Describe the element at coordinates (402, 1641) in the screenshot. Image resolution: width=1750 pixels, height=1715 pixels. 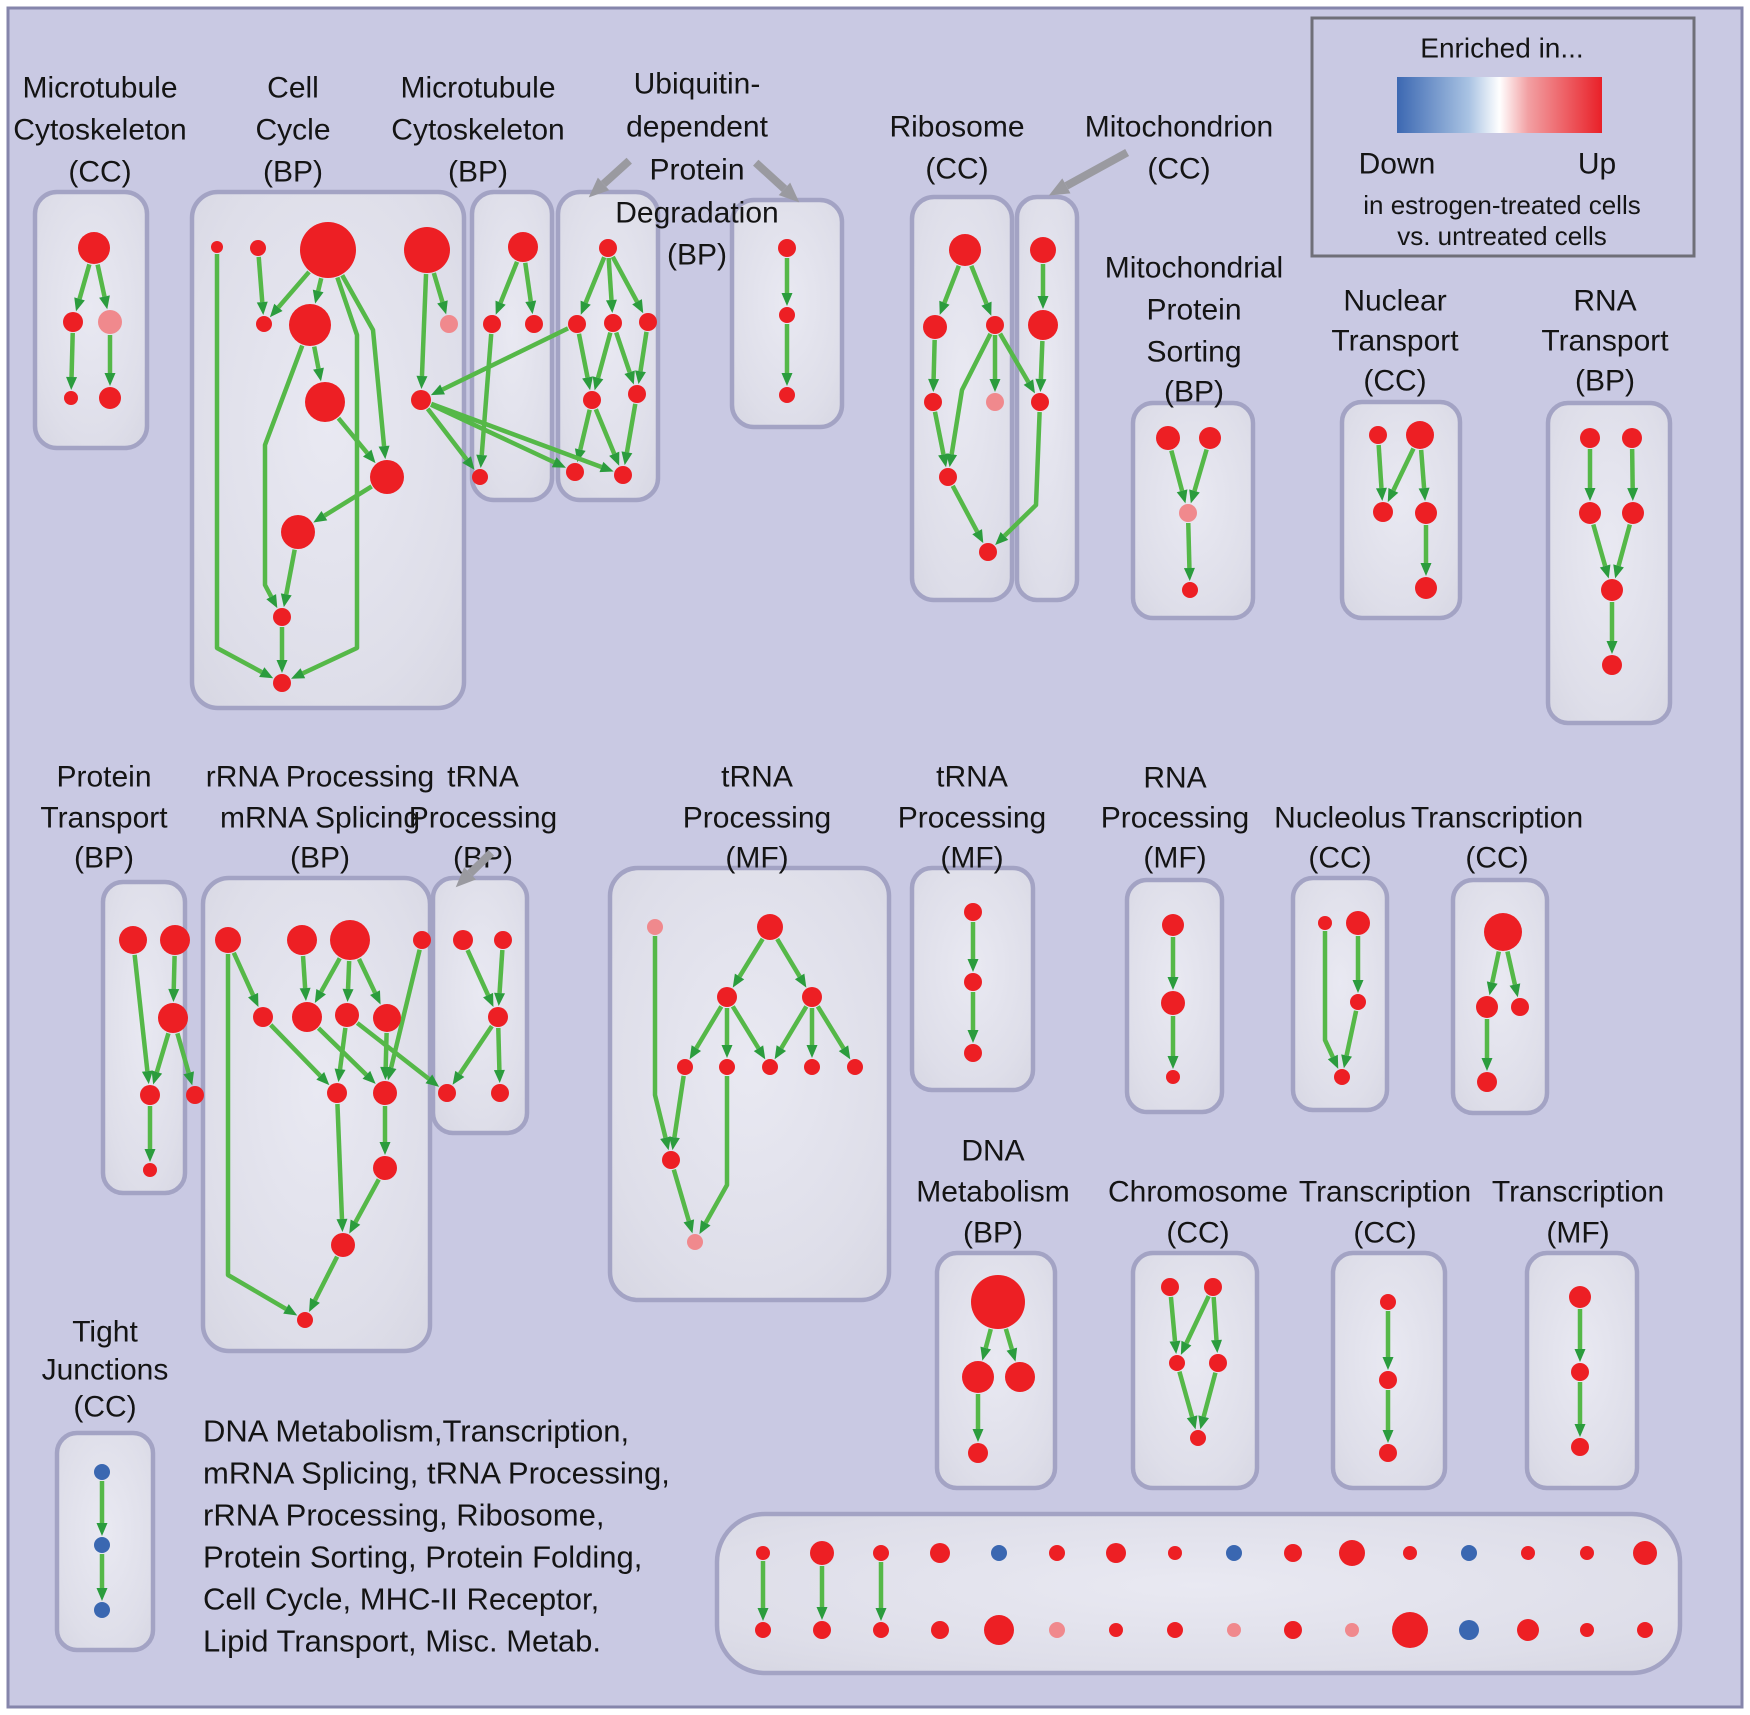
I see `misc-text-line: Lipid Transport, Misc. Metab.` at that location.